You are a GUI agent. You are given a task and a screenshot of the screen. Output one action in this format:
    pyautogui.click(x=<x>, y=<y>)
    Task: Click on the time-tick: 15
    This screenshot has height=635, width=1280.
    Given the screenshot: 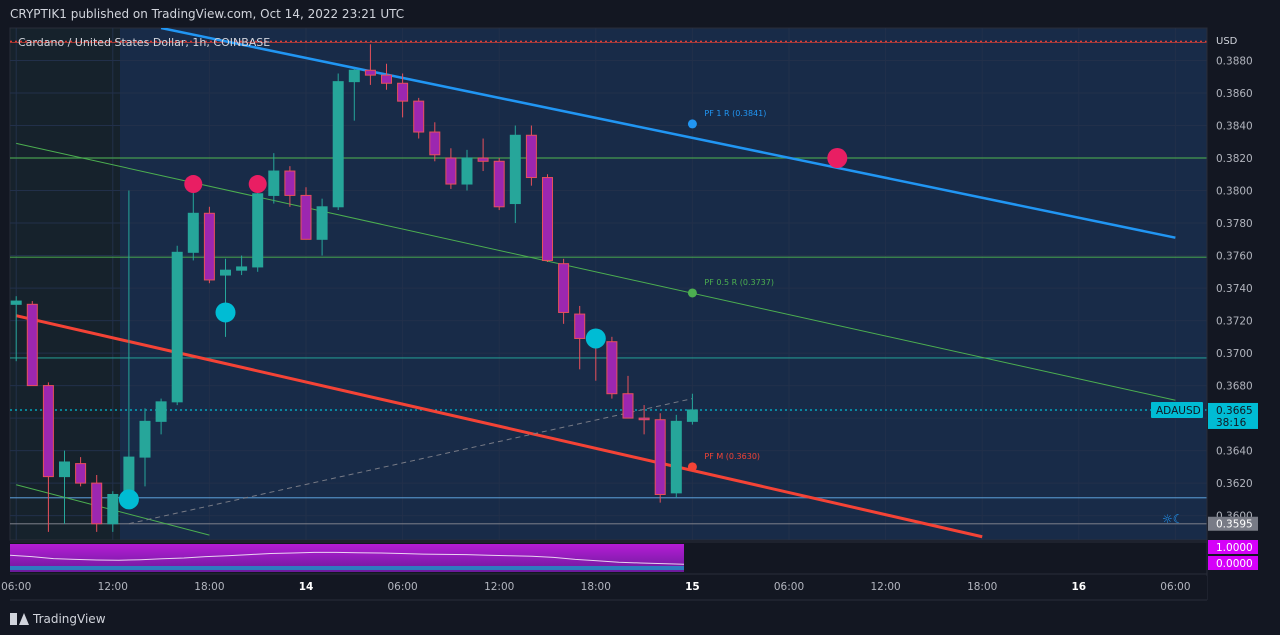 What is the action you would take?
    pyautogui.click(x=692, y=587)
    